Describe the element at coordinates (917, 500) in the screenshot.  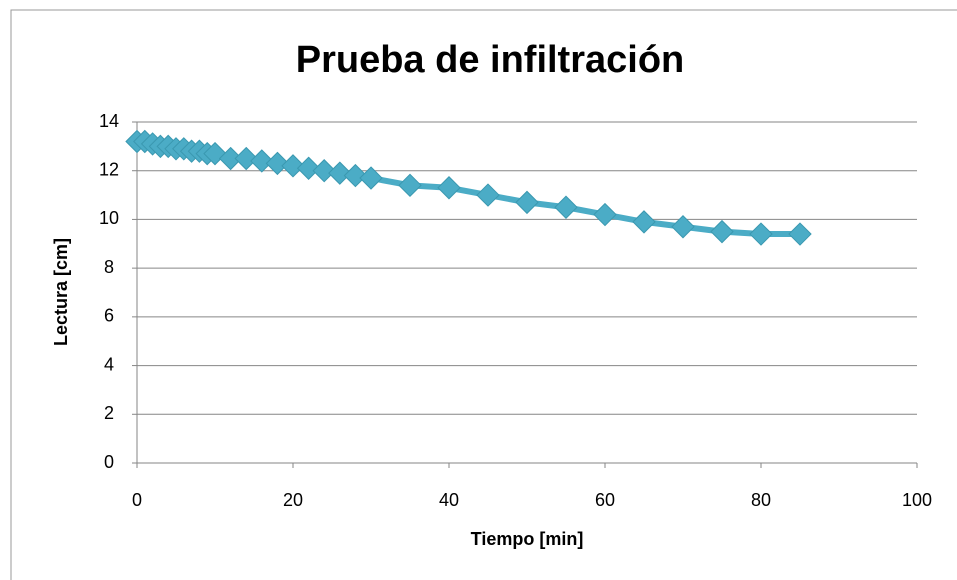
I see `x-tick-label: 100` at that location.